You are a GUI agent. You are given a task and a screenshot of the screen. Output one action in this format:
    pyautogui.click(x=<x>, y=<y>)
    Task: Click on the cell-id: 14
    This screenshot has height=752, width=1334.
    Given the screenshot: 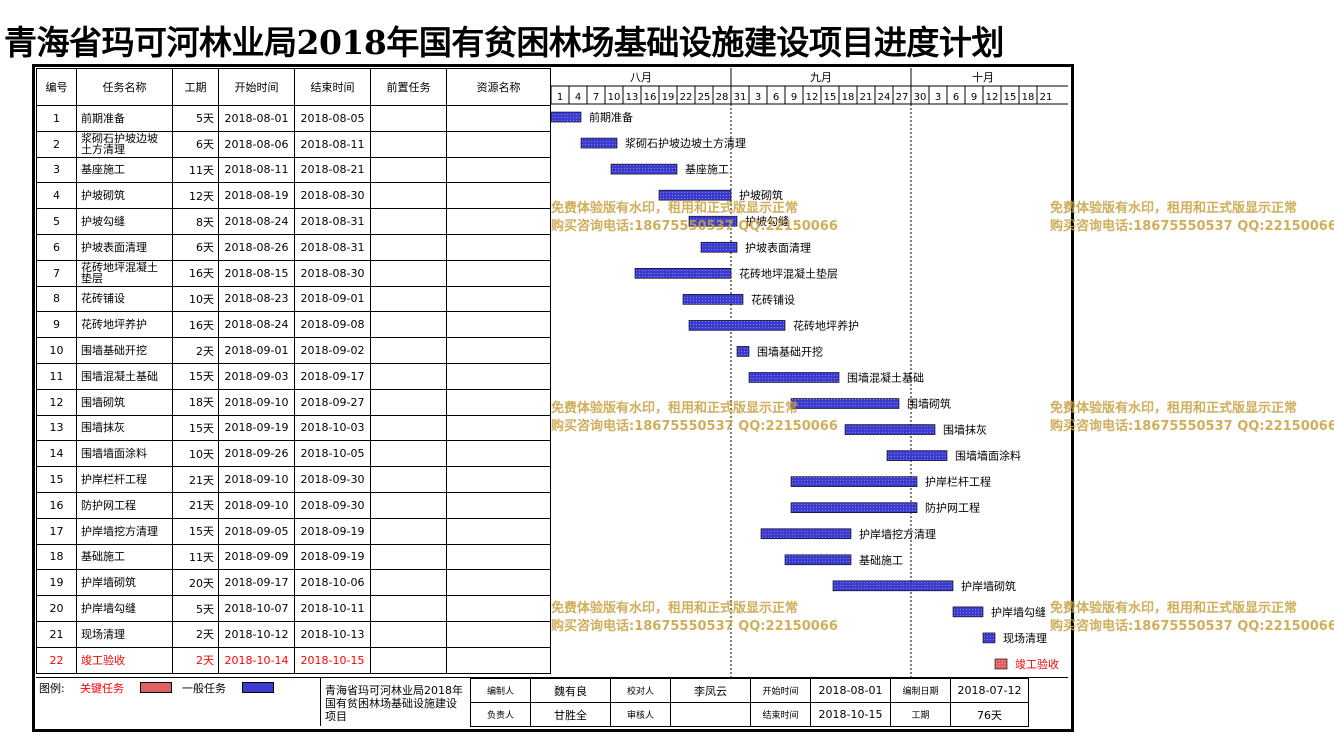 What is the action you would take?
    pyautogui.click(x=56, y=454)
    